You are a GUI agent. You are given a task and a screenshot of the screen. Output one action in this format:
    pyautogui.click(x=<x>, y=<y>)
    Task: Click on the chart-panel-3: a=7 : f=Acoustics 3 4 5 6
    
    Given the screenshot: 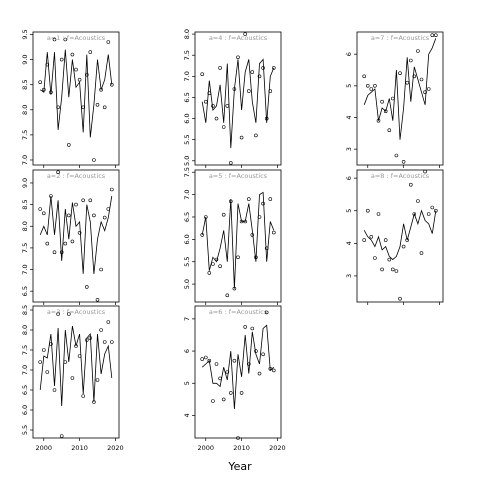 What is the action you would take?
    pyautogui.click(x=394, y=99)
    